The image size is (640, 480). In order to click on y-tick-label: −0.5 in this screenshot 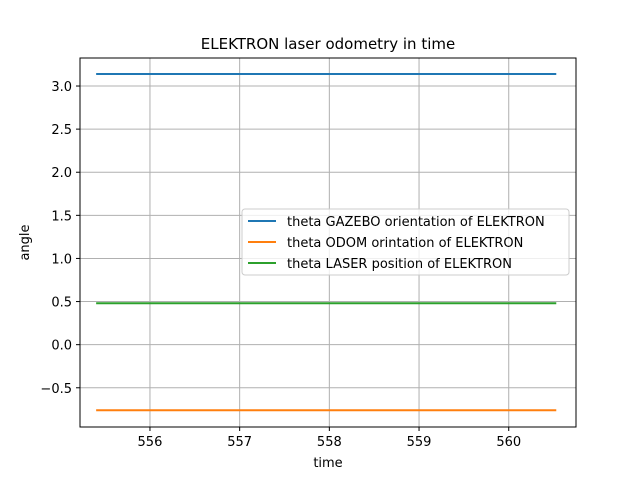, I will do `click(56, 389)`.